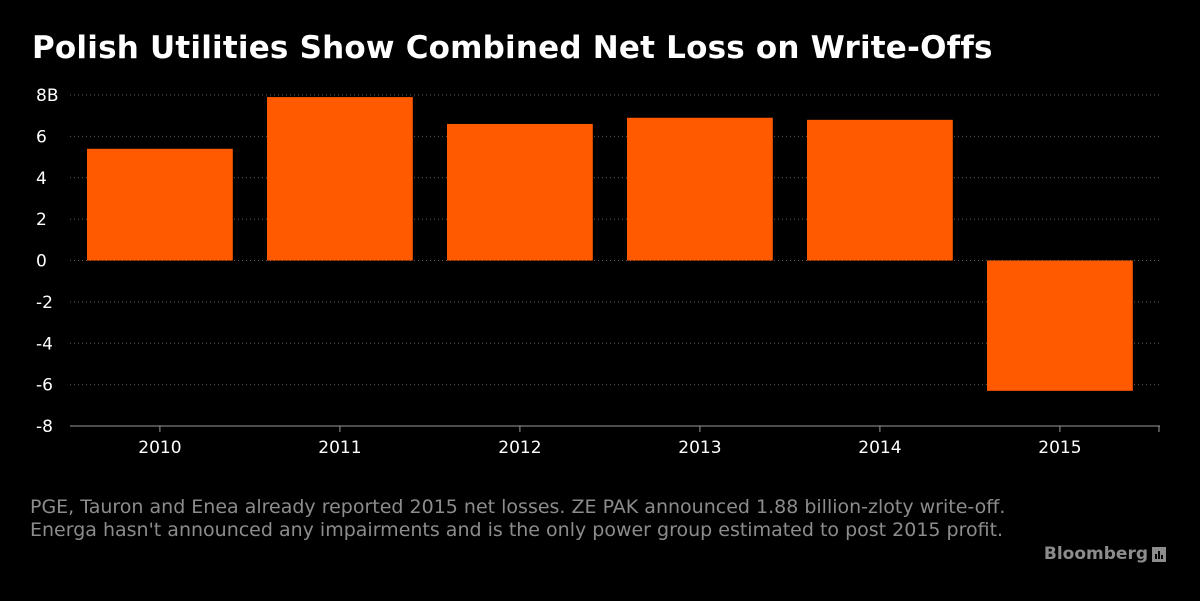 Image resolution: width=1200 pixels, height=601 pixels. Describe the element at coordinates (520, 192) in the screenshot. I see `bar-2012` at that location.